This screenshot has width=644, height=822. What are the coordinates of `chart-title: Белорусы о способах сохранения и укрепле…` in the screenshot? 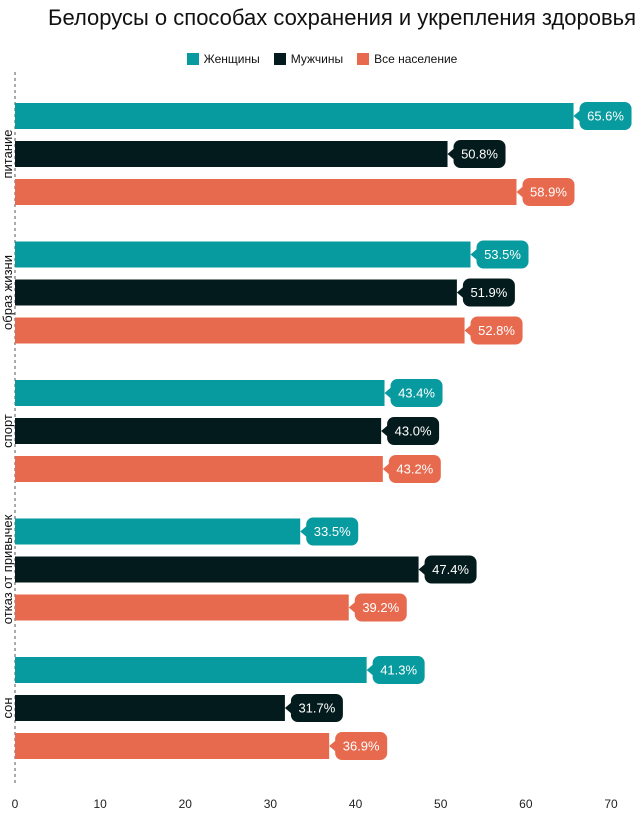 It's located at (342, 17).